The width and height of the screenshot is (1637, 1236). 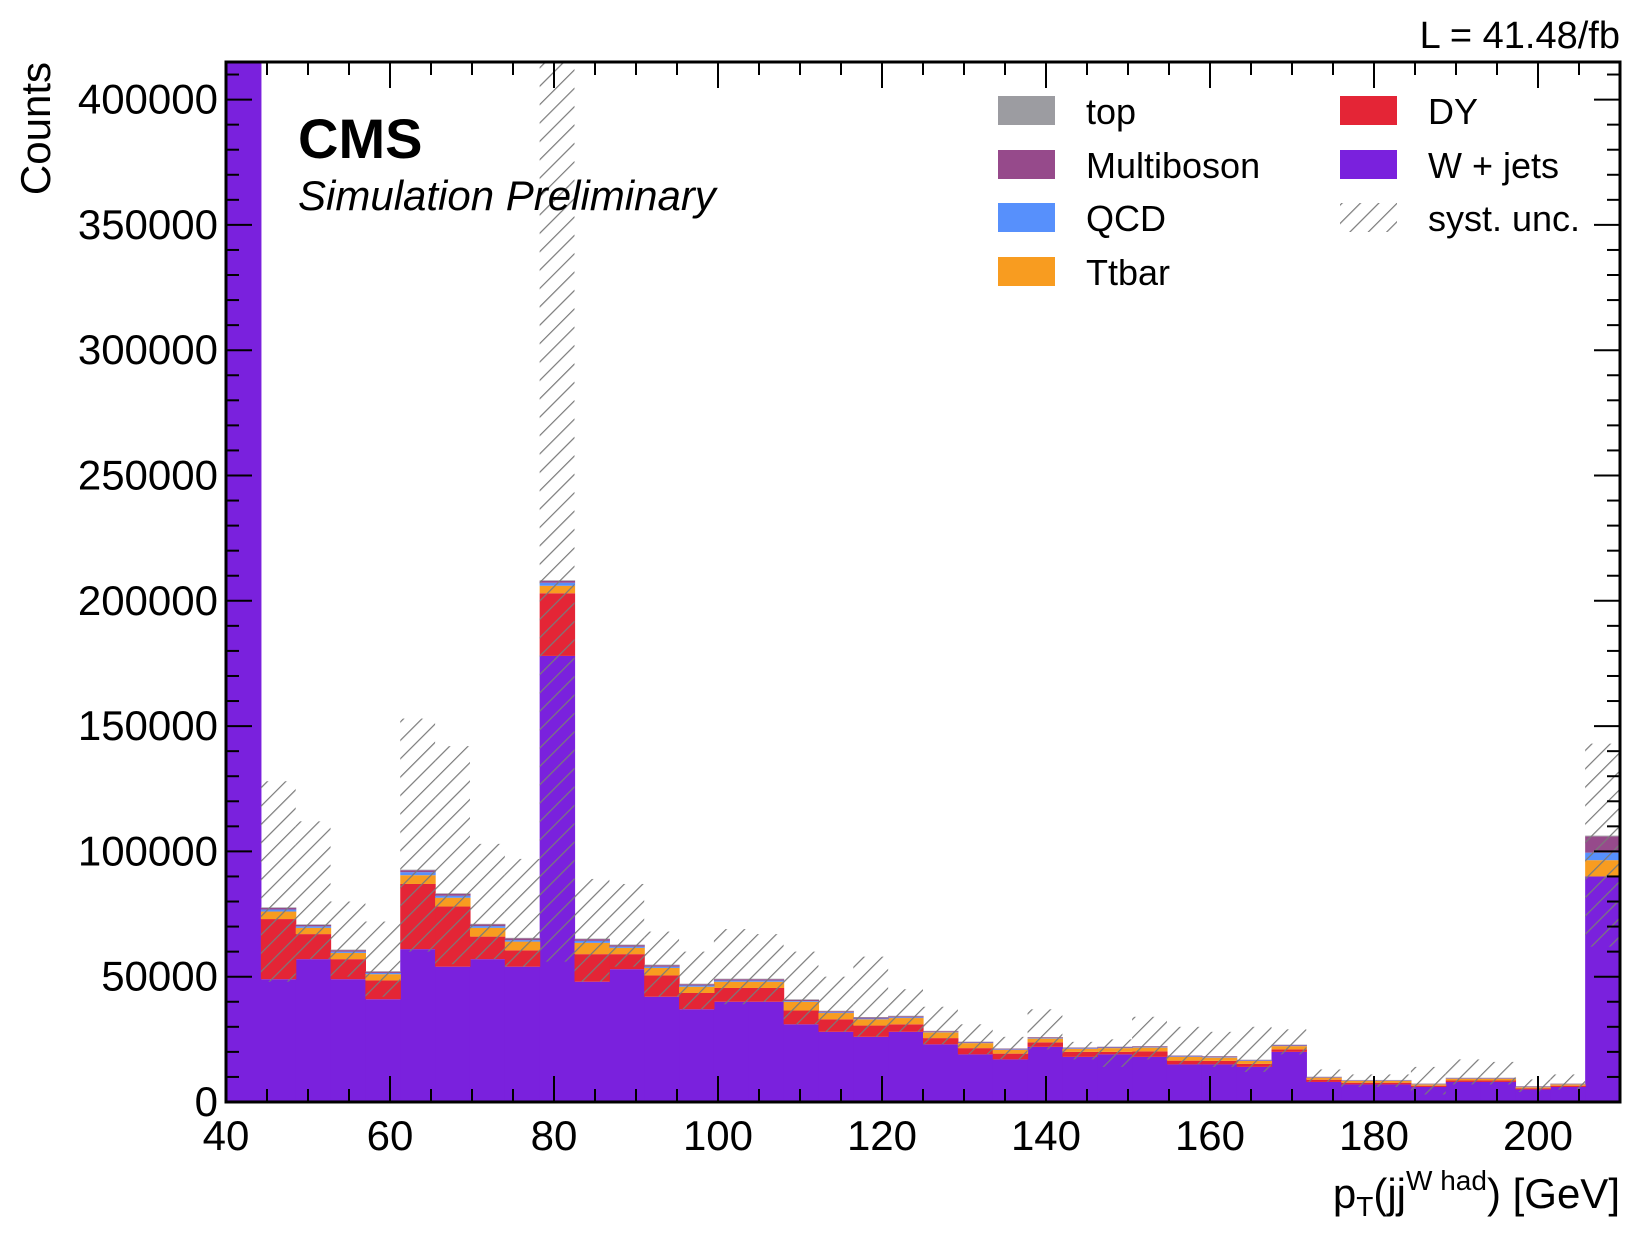 I want to click on y-tick-label: 250000, so click(x=148, y=474).